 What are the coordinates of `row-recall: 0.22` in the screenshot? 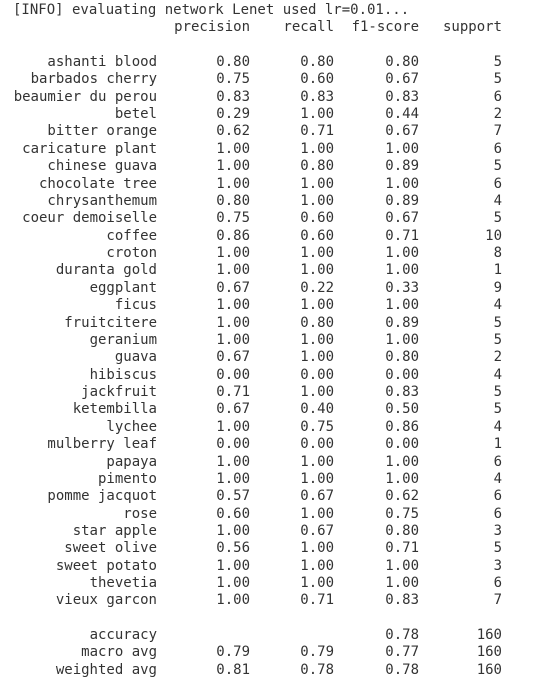 It's located at (317, 287).